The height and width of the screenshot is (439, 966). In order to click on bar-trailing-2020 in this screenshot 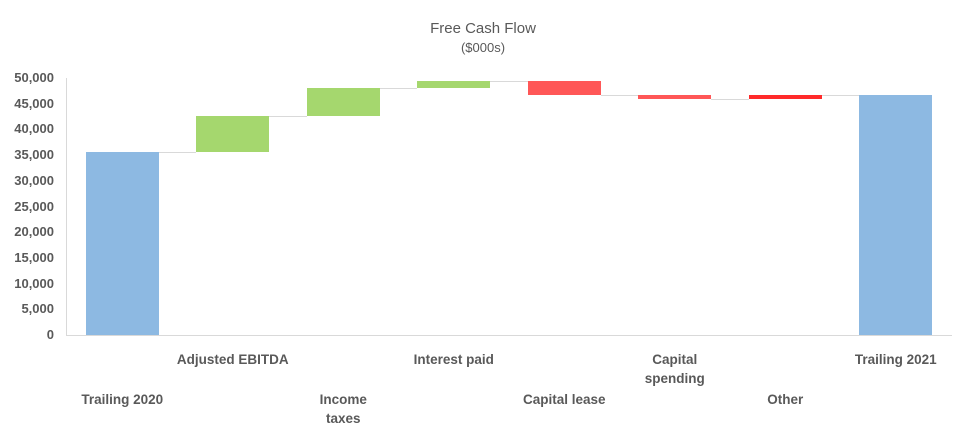, I will do `click(122, 243)`.